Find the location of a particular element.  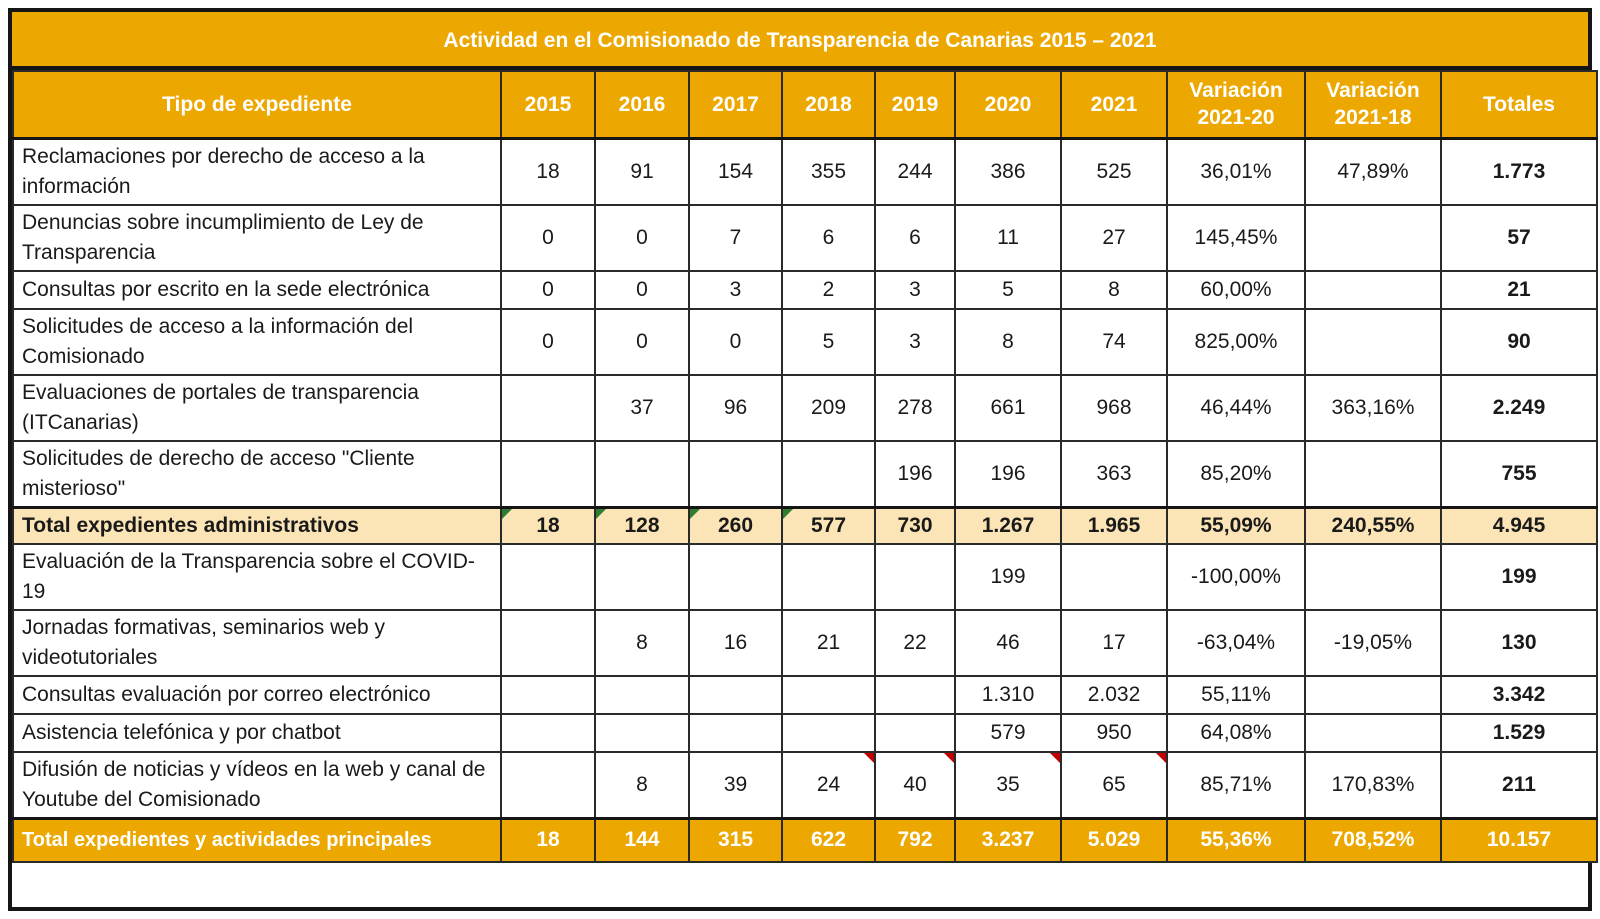

value-text: 21 is located at coordinates (1519, 289).